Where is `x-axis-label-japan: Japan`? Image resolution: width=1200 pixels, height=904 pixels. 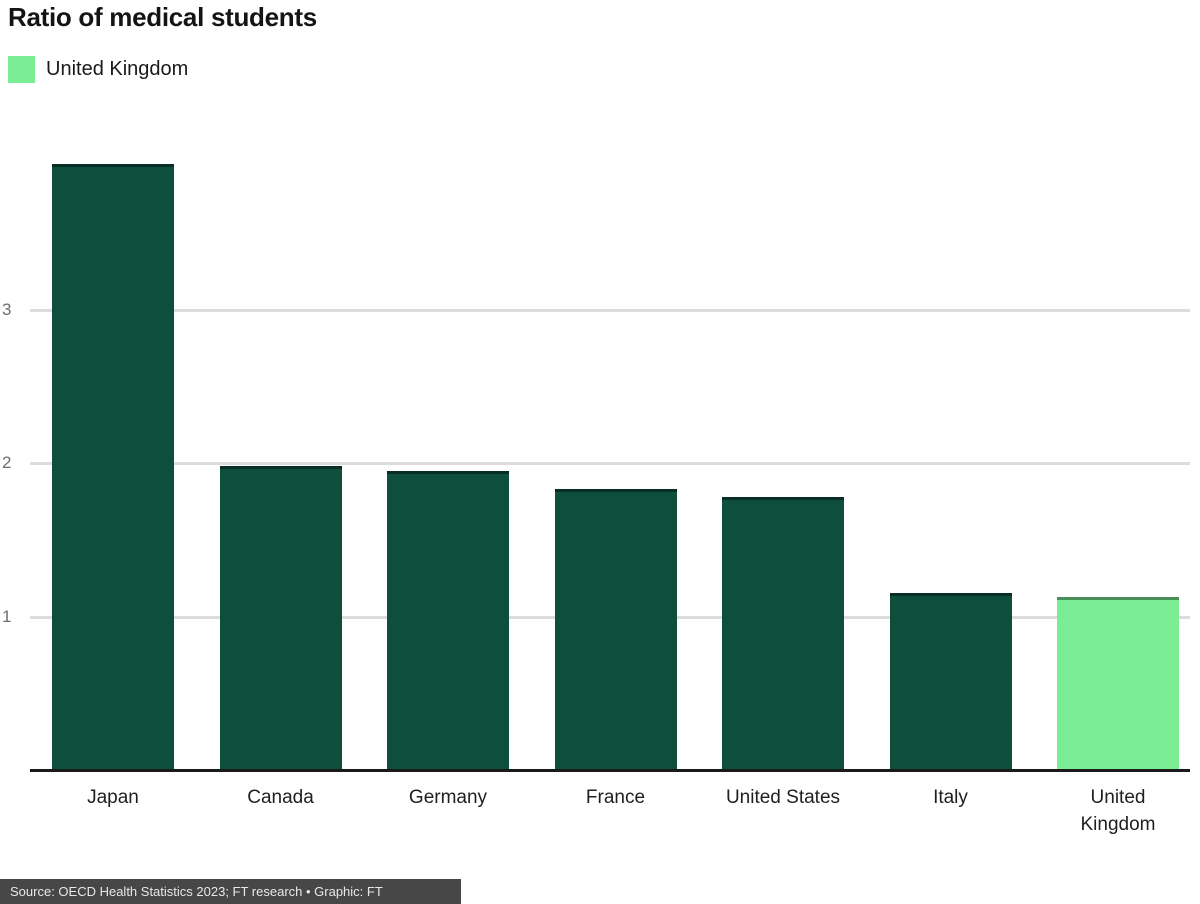 x-axis-label-japan: Japan is located at coordinates (113, 797).